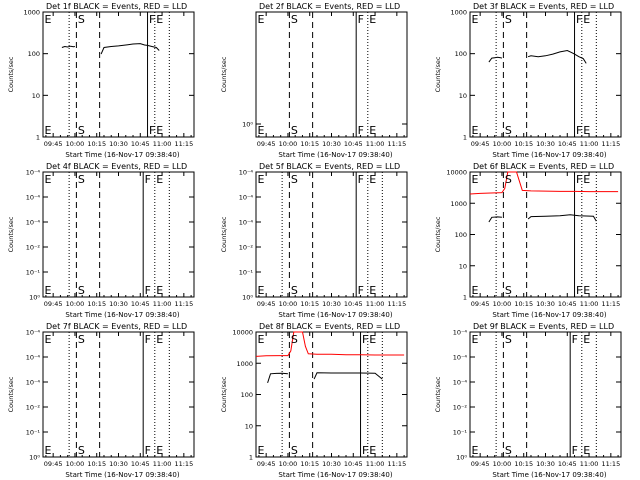  I want to click on panel-title: Det 2f BLACK = Events, RED = LLD, so click(329, 6).